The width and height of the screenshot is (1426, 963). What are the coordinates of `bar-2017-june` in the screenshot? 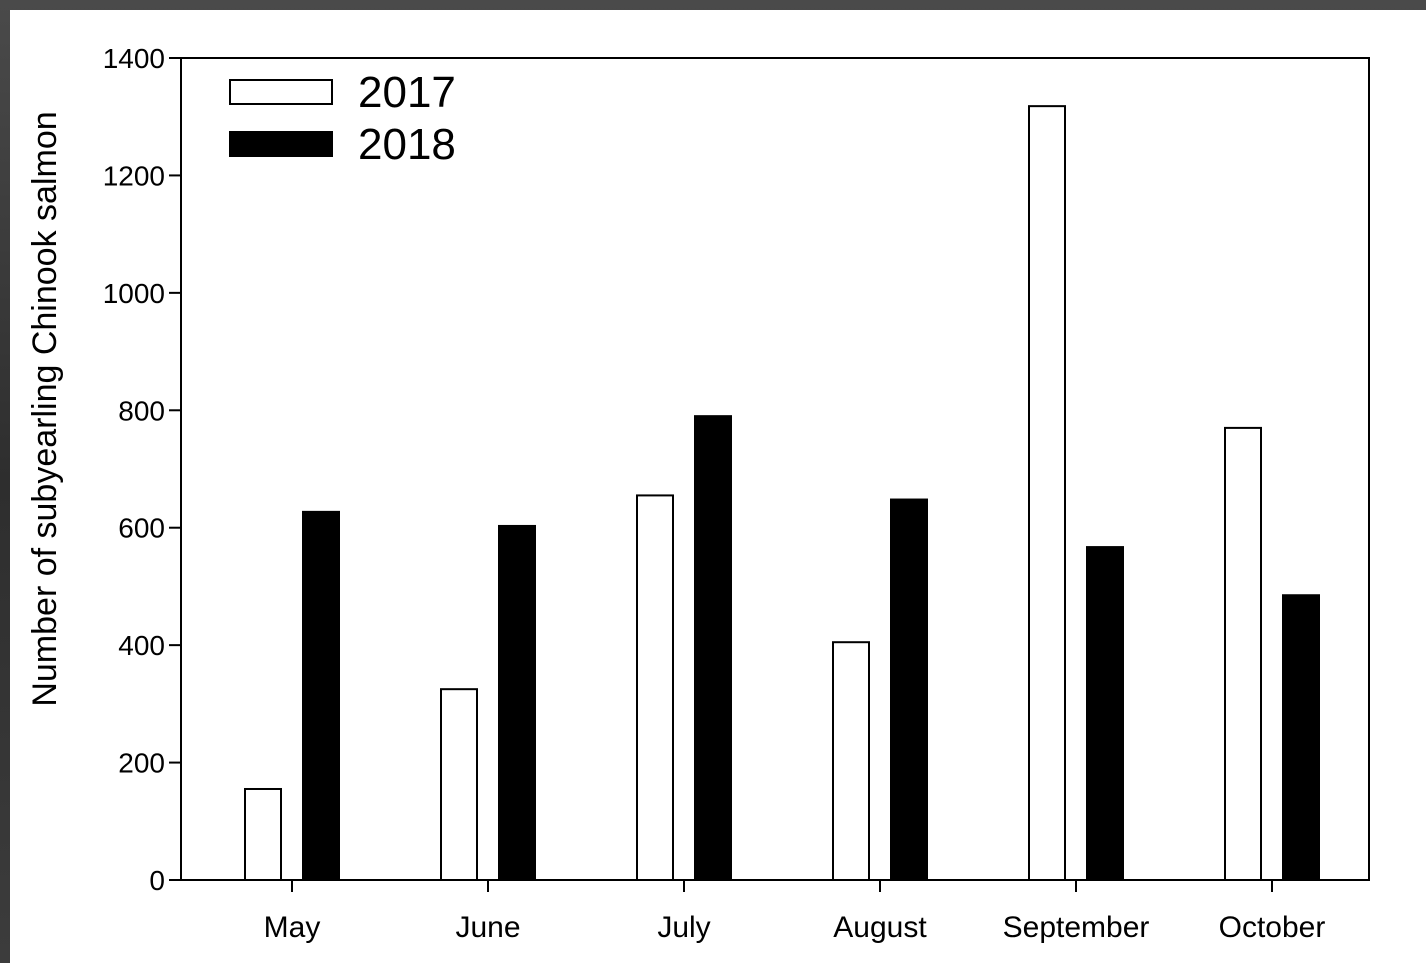 It's located at (459, 785).